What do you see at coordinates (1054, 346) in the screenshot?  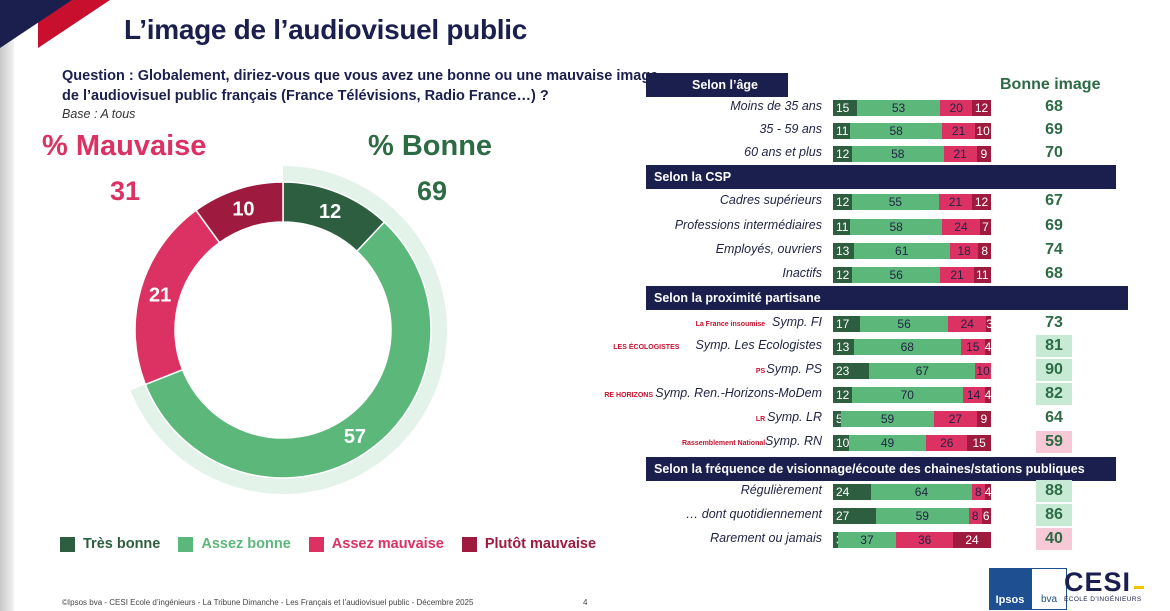 I see `bonne-image-total: 81` at bounding box center [1054, 346].